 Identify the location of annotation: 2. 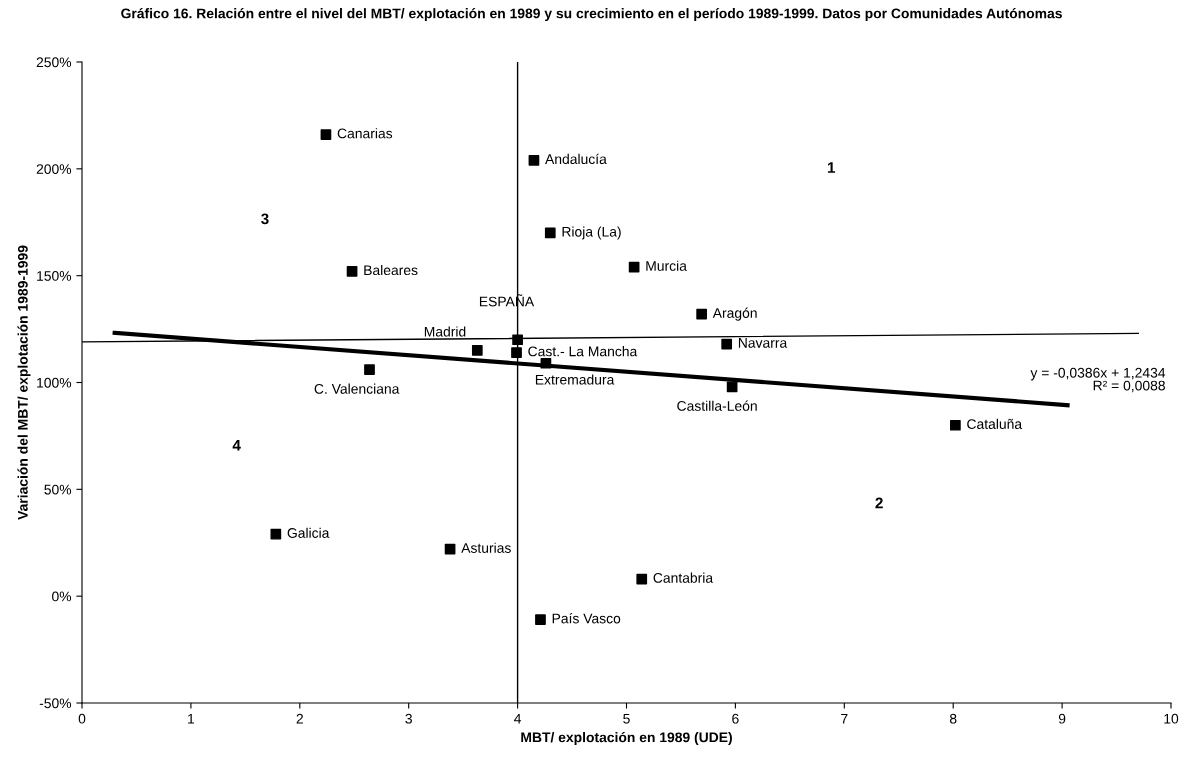
(879, 503).